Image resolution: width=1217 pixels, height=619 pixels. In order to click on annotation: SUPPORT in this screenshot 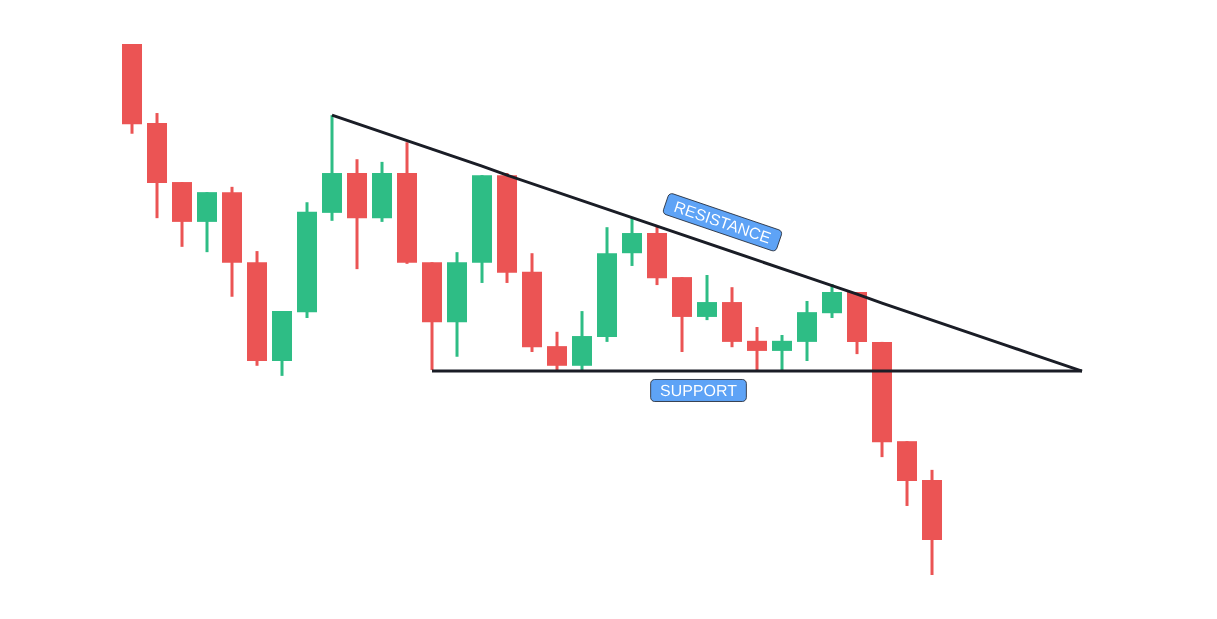, I will do `click(698, 390)`.